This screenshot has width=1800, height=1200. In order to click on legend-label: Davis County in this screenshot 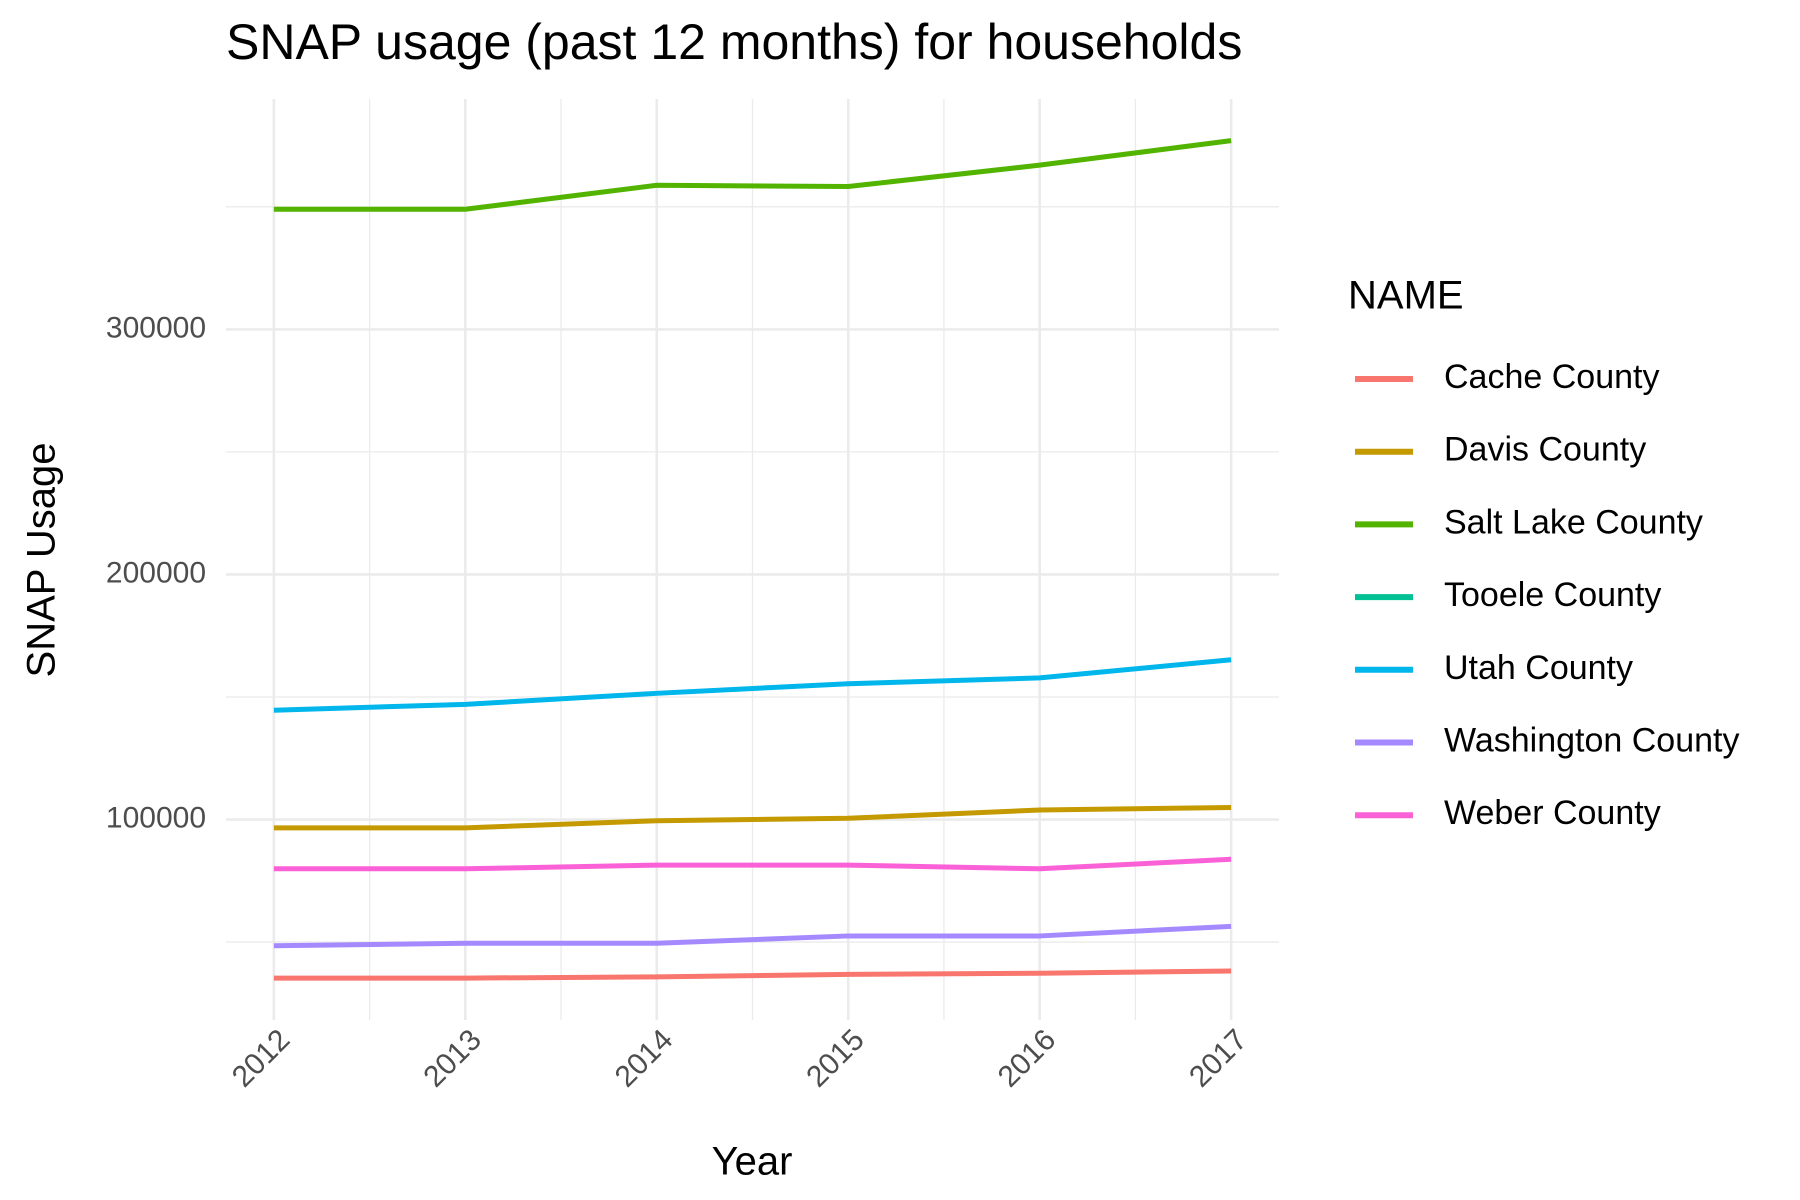, I will do `click(1545, 450)`.